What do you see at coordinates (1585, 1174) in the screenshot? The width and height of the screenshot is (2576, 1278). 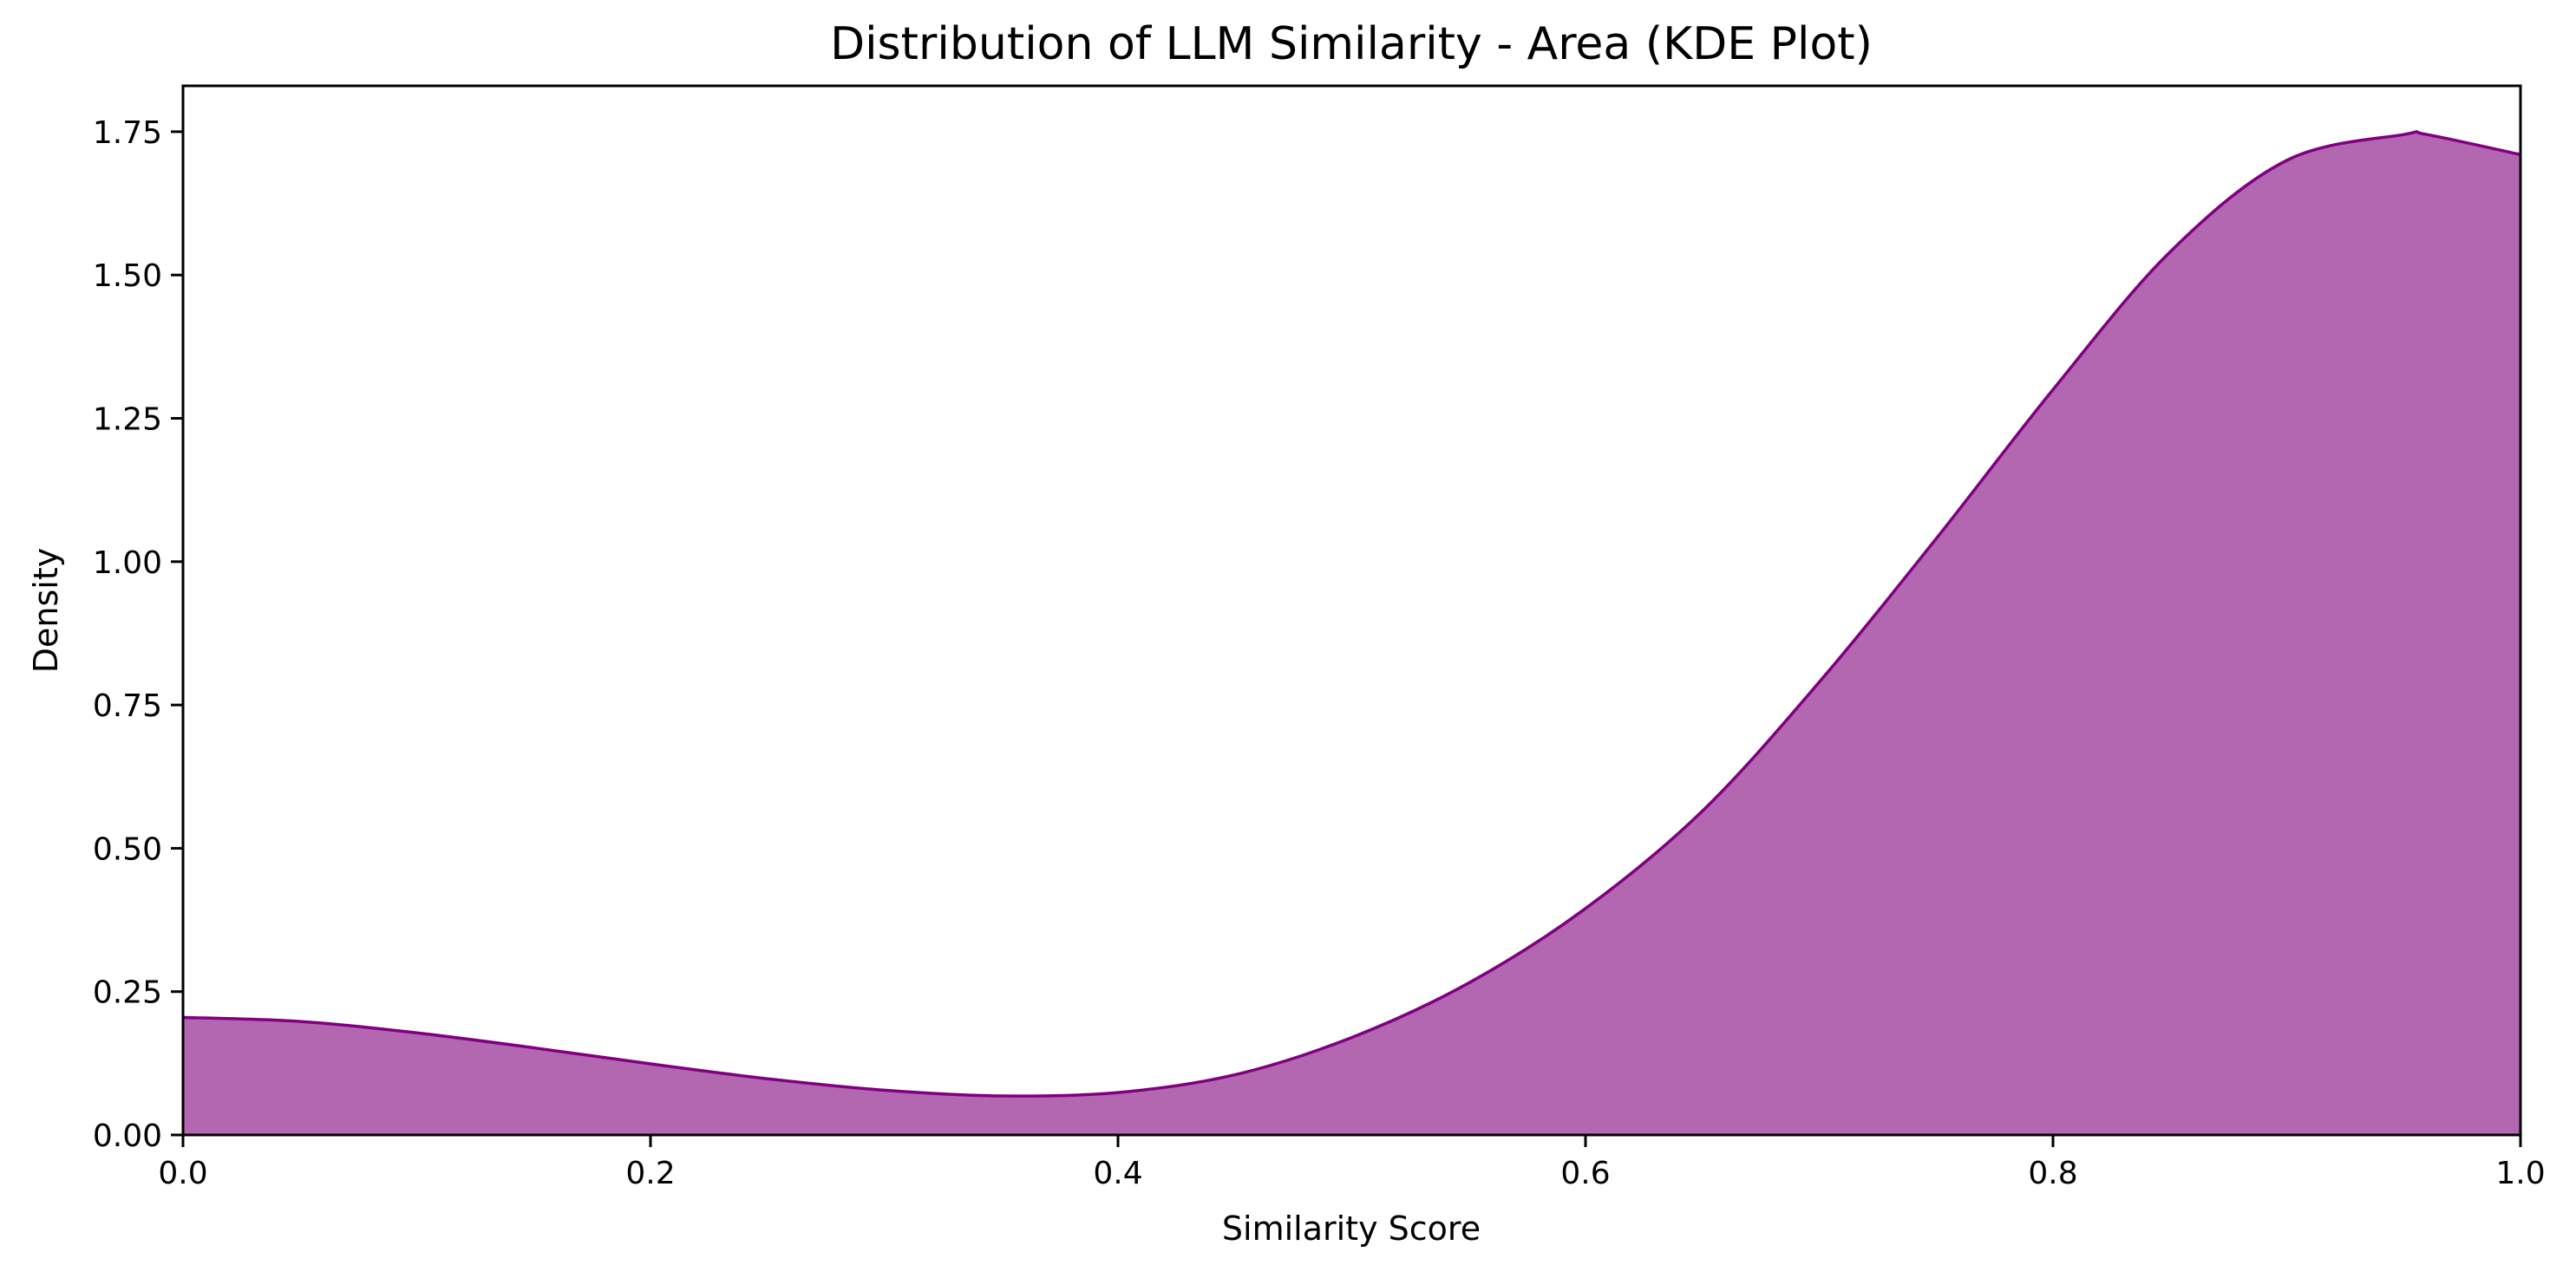 I see `x-tick-label: 0.6` at bounding box center [1585, 1174].